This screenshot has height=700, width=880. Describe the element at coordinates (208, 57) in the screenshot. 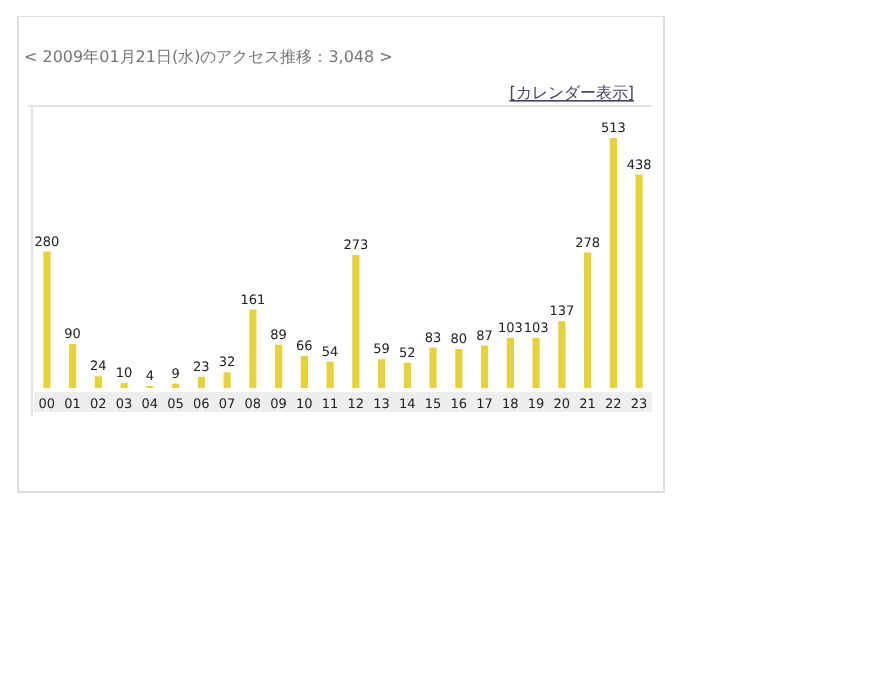

I see `chart-title: < 2009年01月21日(水)のアクセス推移：3,048 >` at that location.